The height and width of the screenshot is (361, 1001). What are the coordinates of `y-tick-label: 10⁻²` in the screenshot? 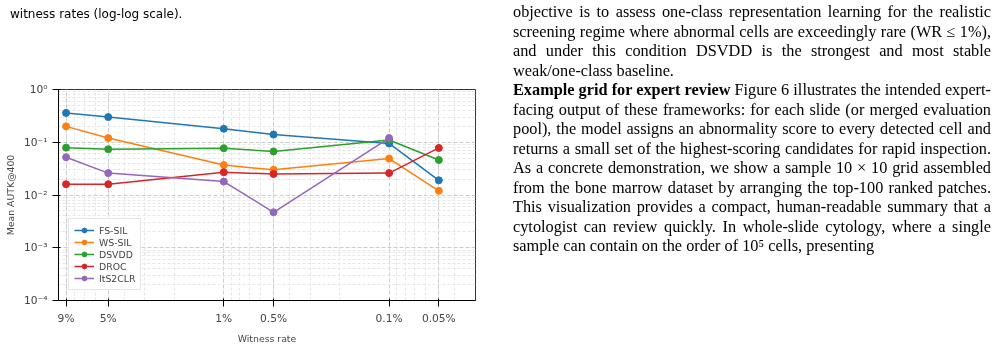 It's located at (36, 195).